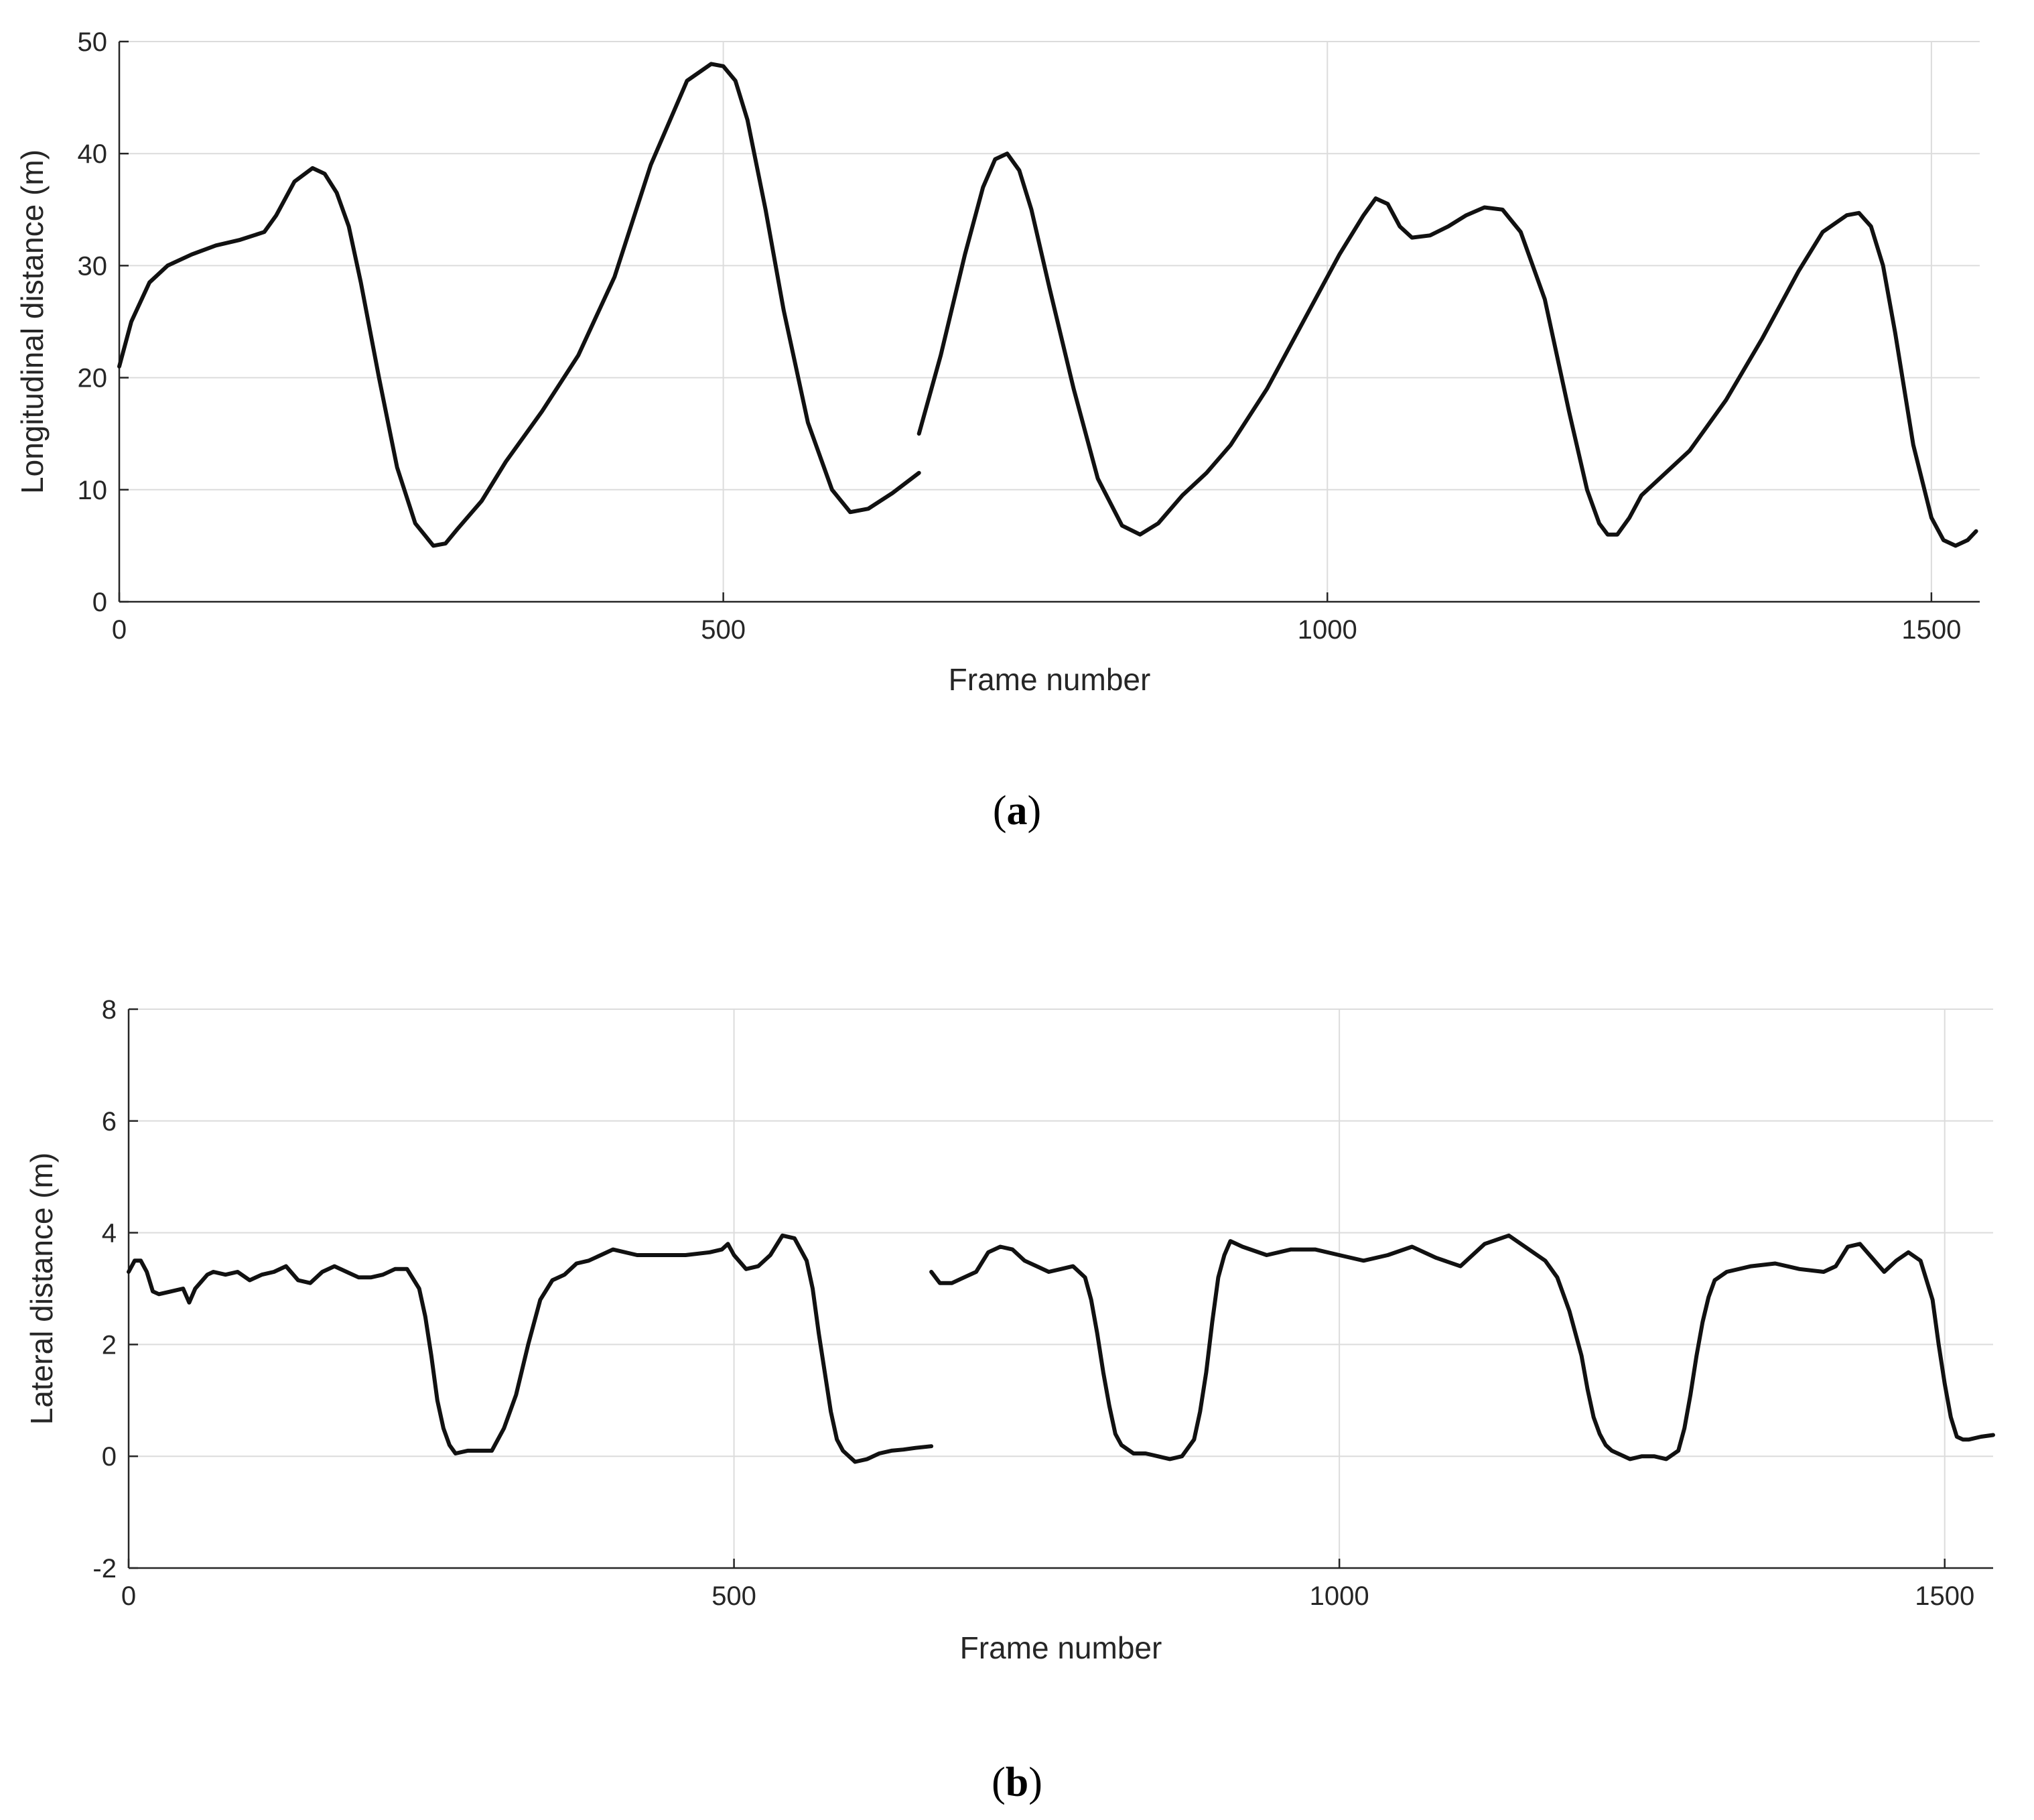 This screenshot has height=1820, width=2034. Describe the element at coordinates (93, 378) in the screenshot. I see `y-tick-label: 20` at that location.